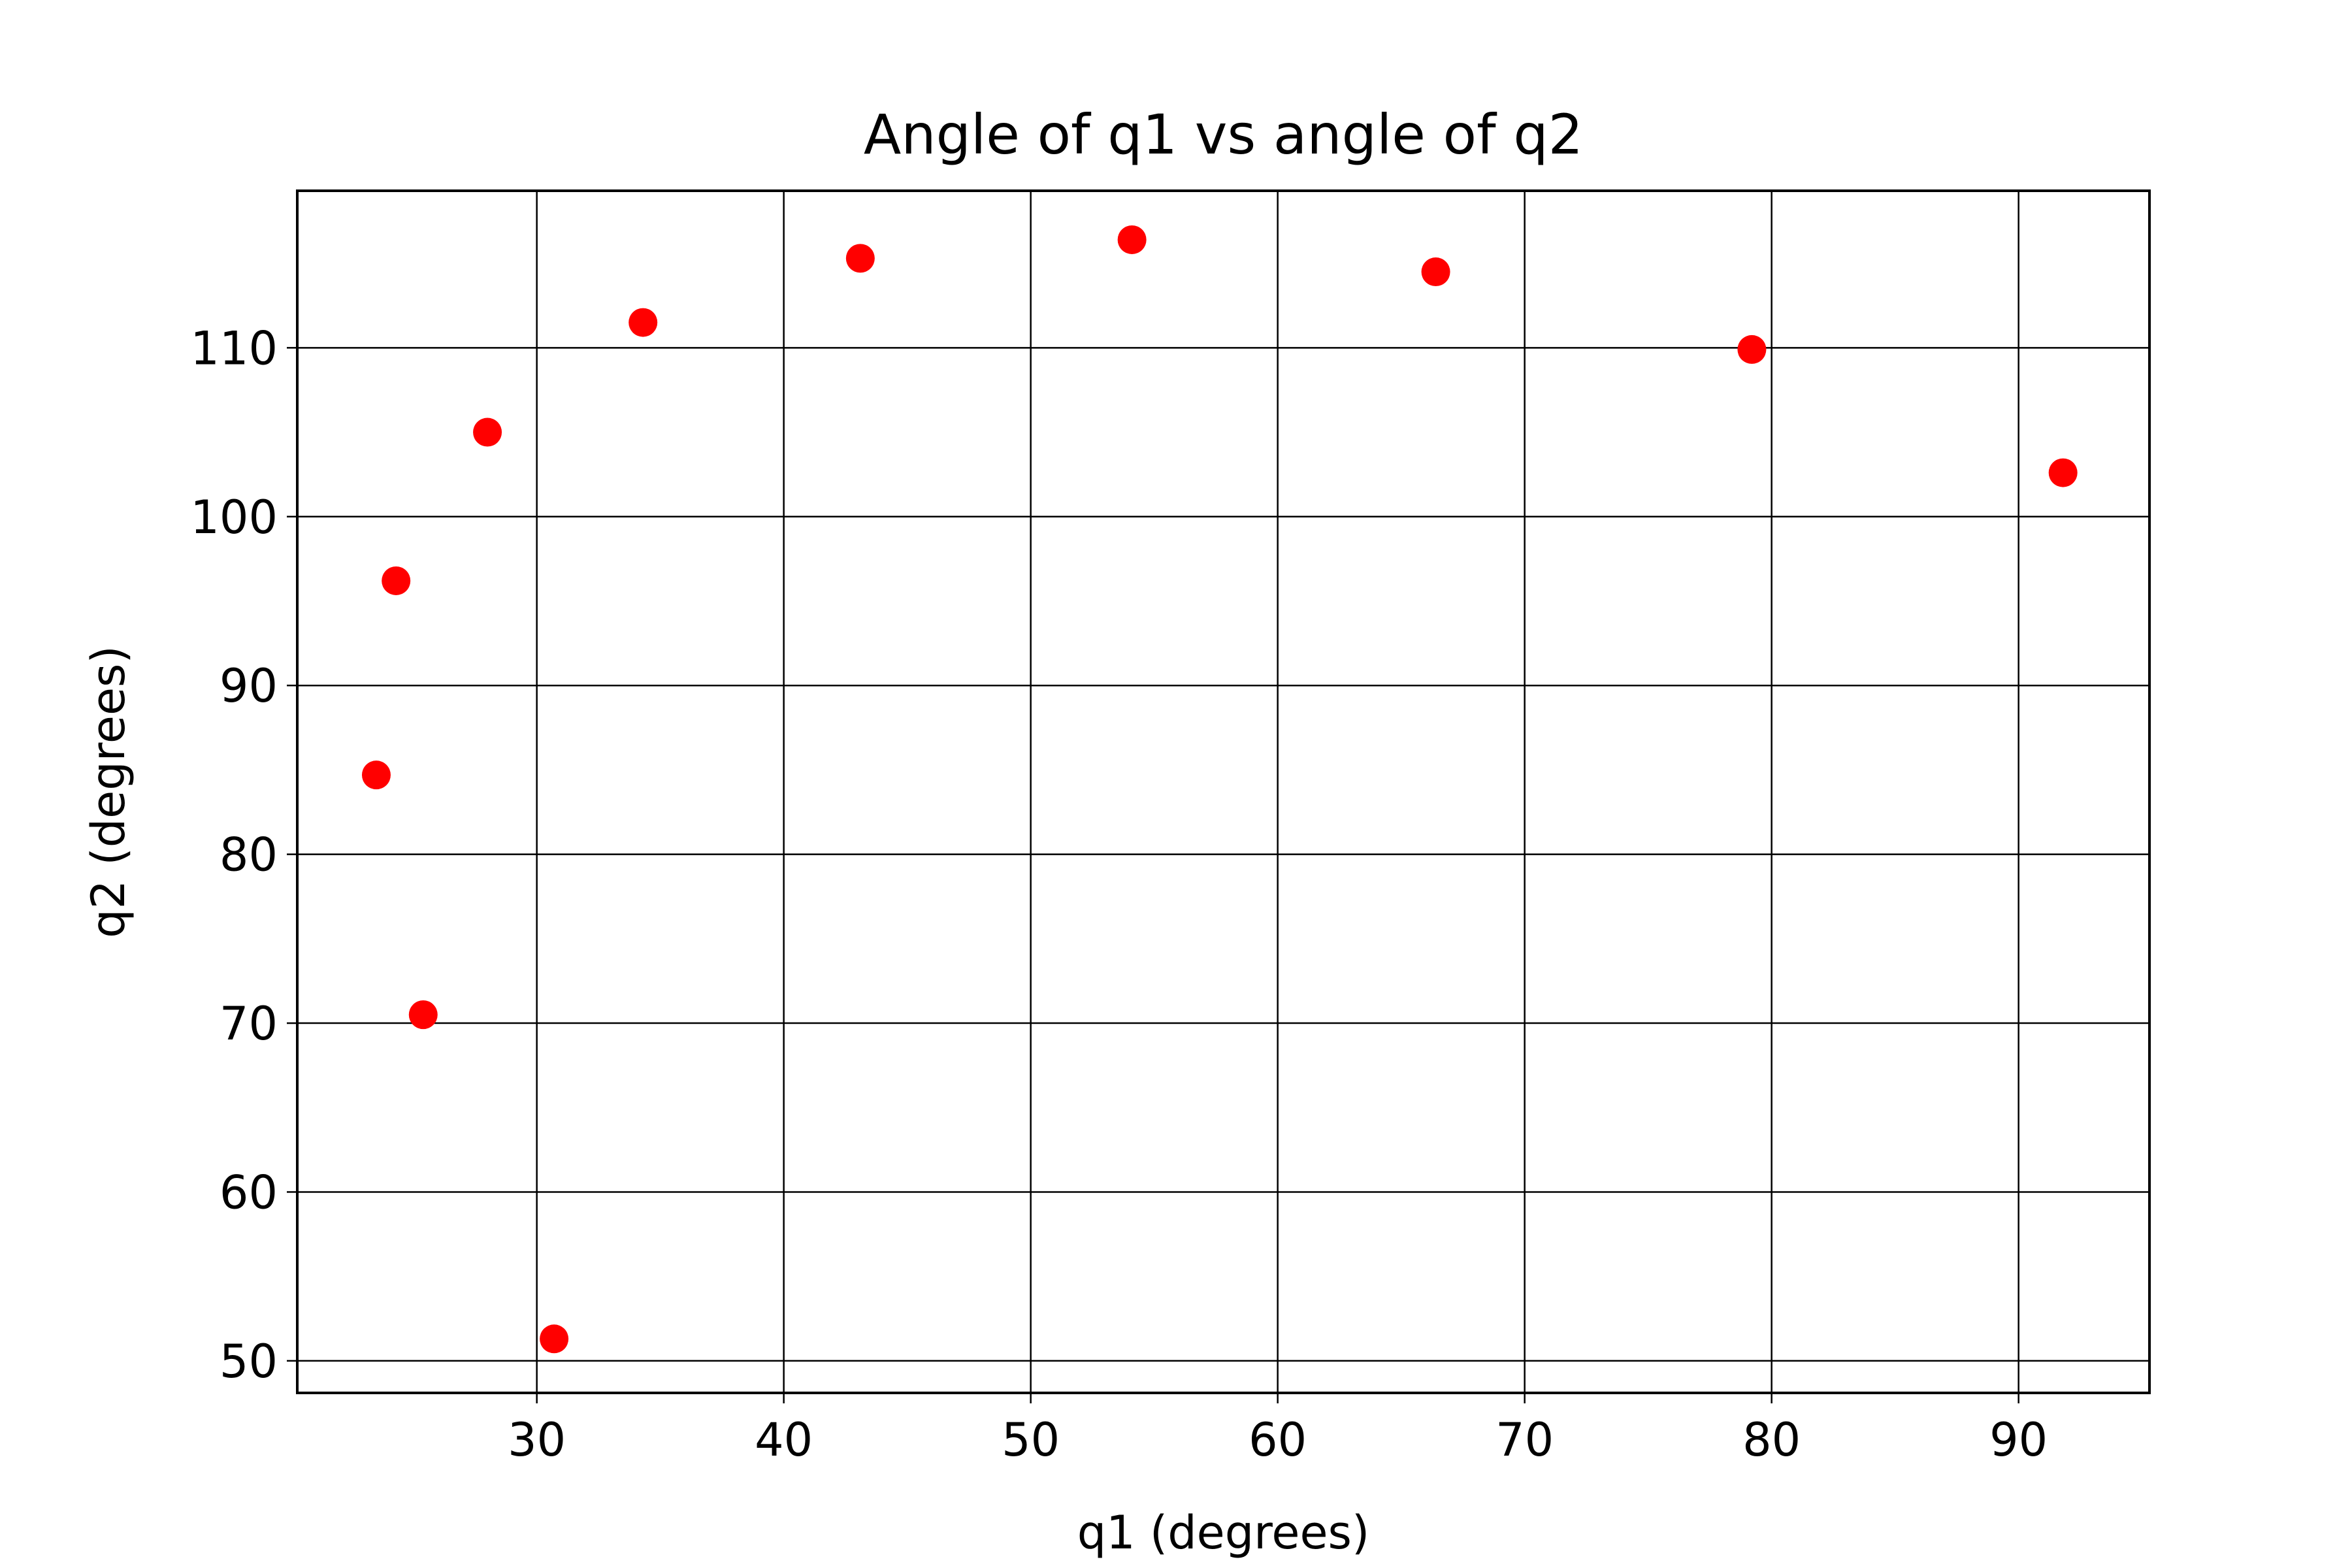  I want to click on y-tick-label: 80, so click(249, 855).